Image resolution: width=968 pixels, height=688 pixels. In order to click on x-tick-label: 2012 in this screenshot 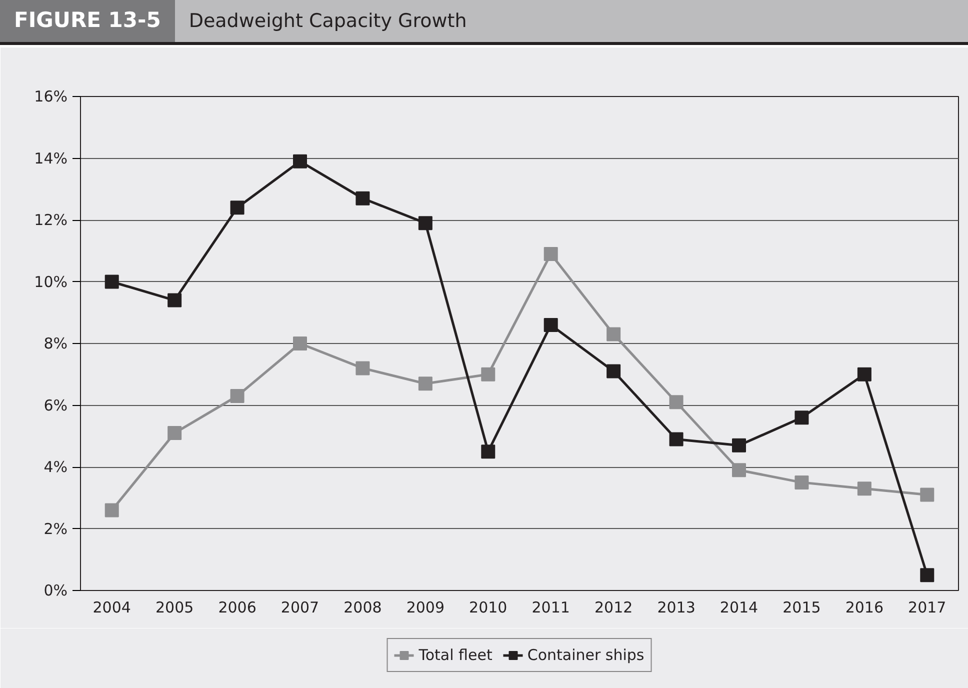, I will do `click(613, 607)`.